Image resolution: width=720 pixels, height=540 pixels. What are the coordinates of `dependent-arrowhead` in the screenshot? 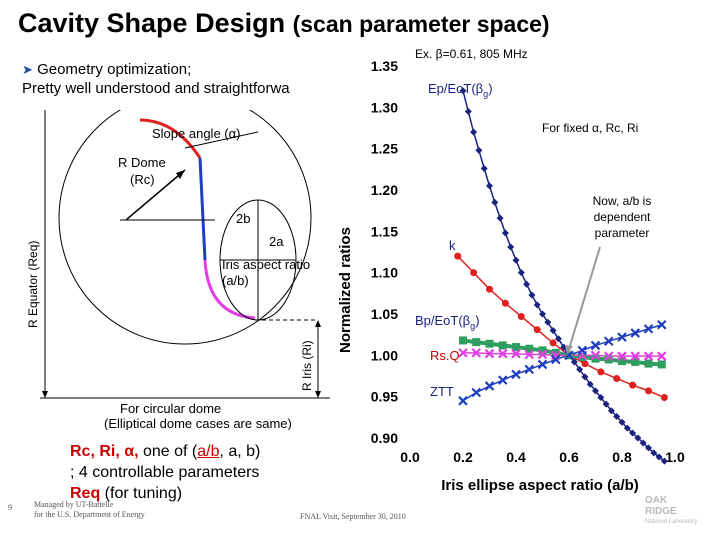 It's located at (569, 350).